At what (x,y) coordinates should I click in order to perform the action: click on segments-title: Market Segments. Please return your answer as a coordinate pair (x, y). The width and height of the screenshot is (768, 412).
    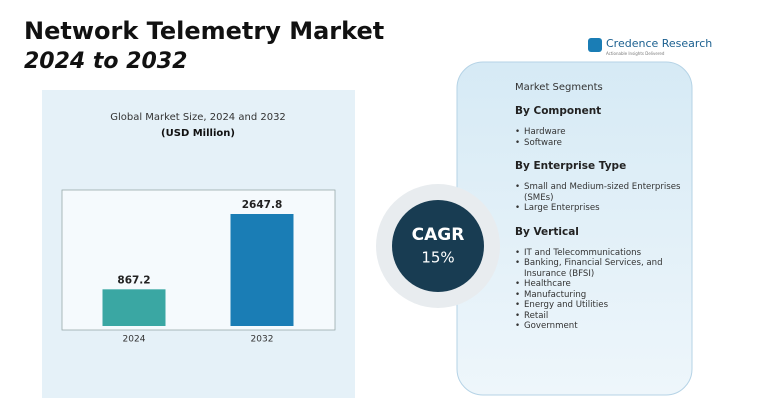
    Looking at the image, I should click on (559, 87).